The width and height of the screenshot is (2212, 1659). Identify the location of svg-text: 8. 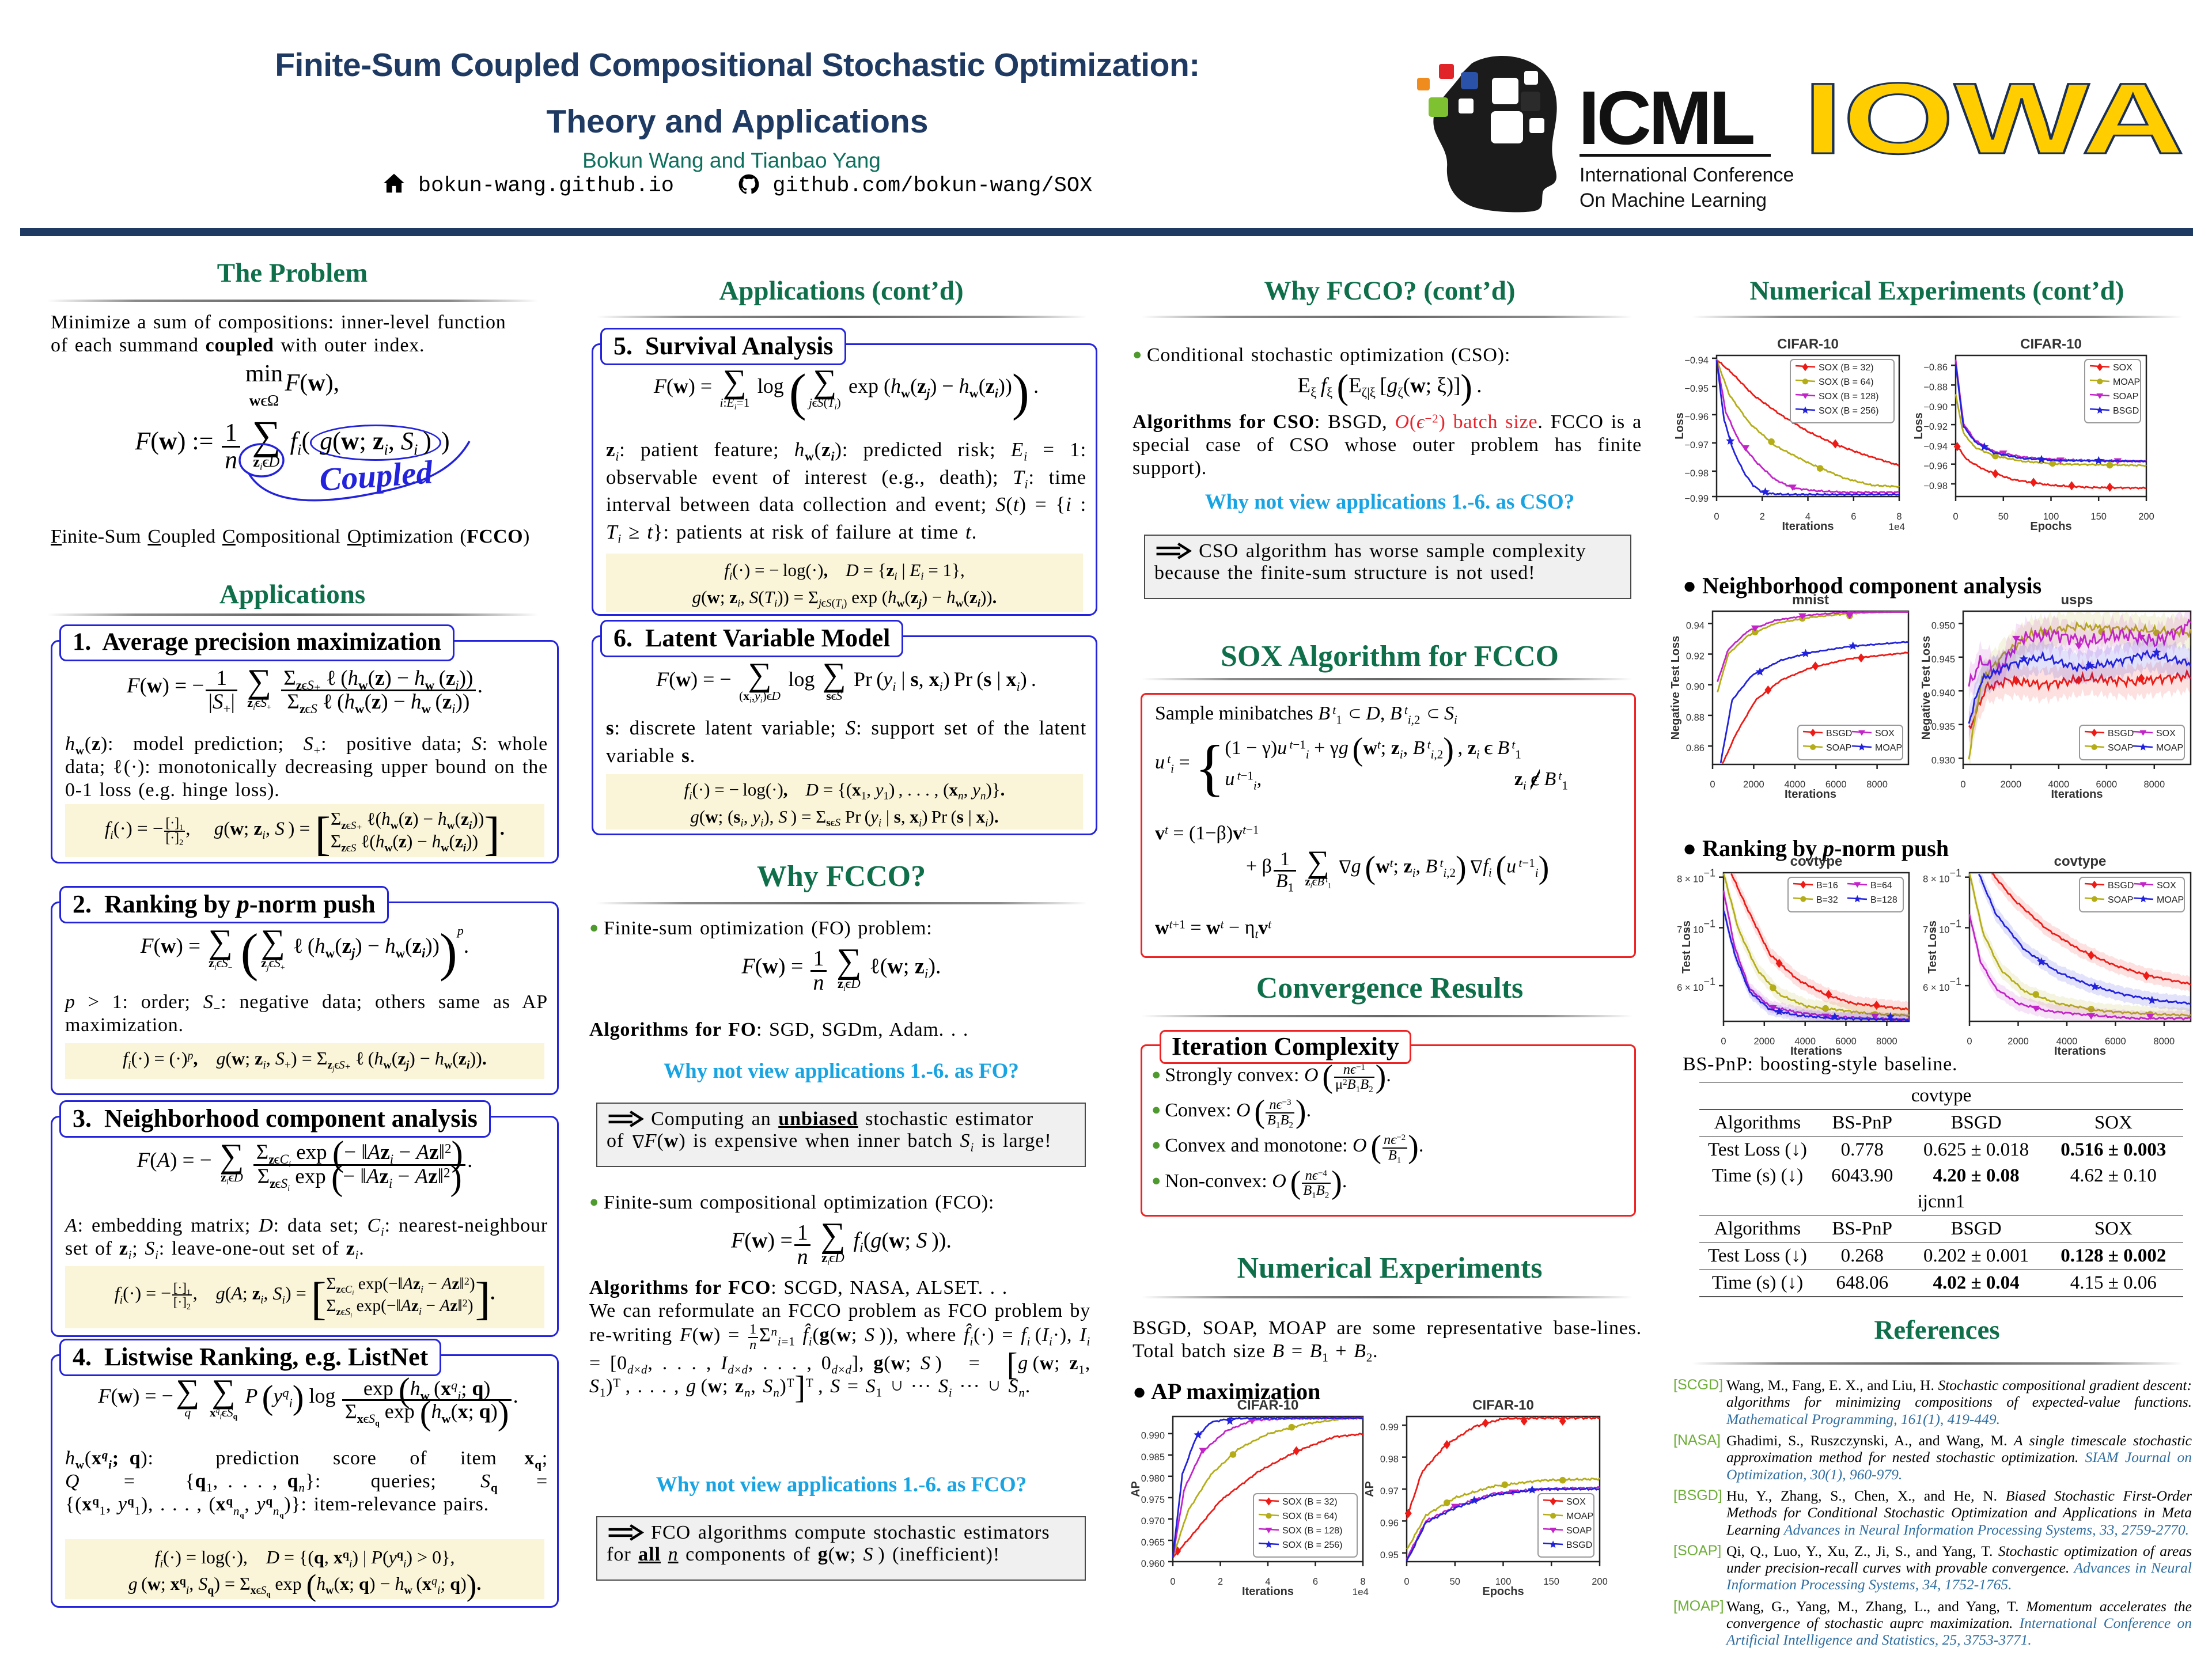
(1362, 1582).